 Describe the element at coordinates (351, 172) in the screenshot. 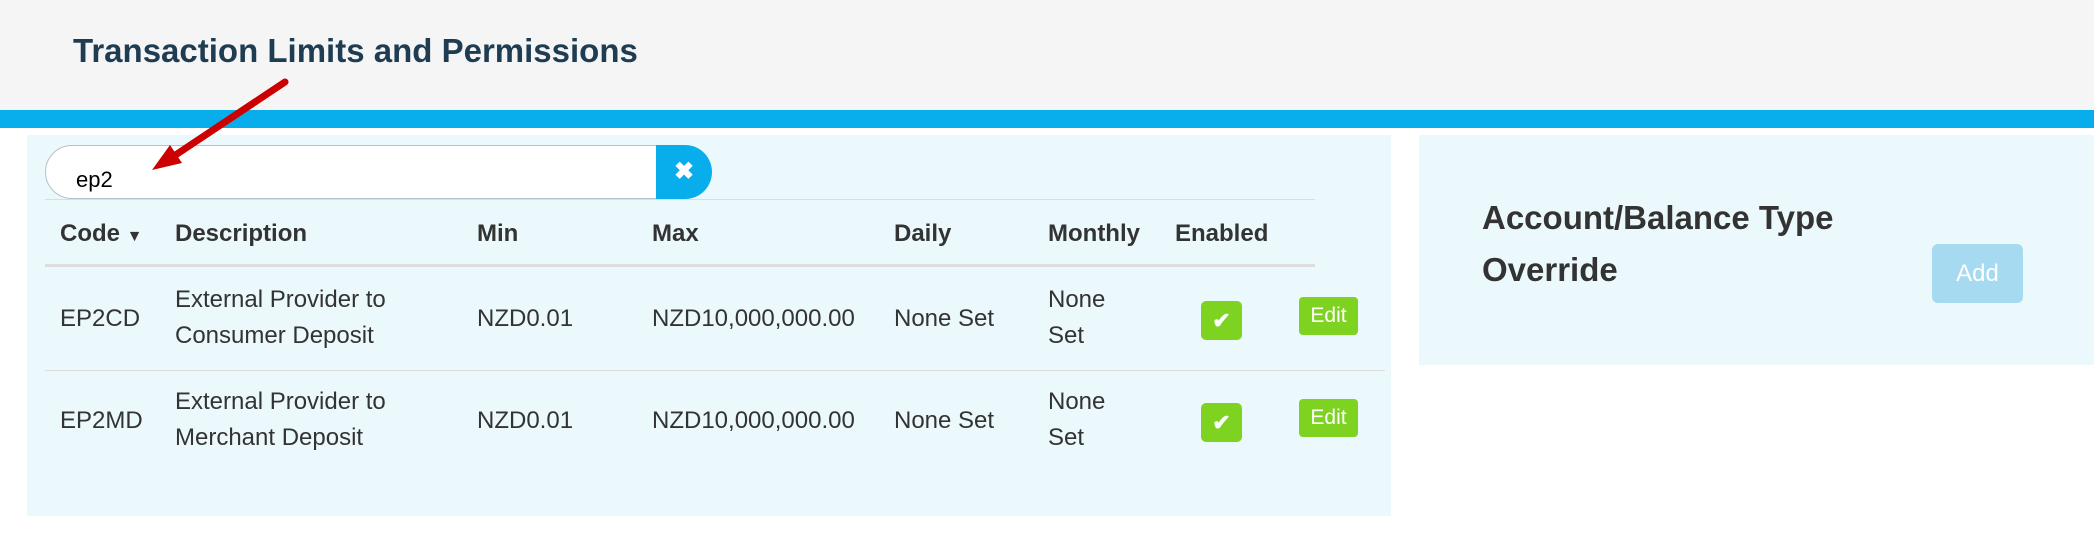

I see `search-input` at that location.